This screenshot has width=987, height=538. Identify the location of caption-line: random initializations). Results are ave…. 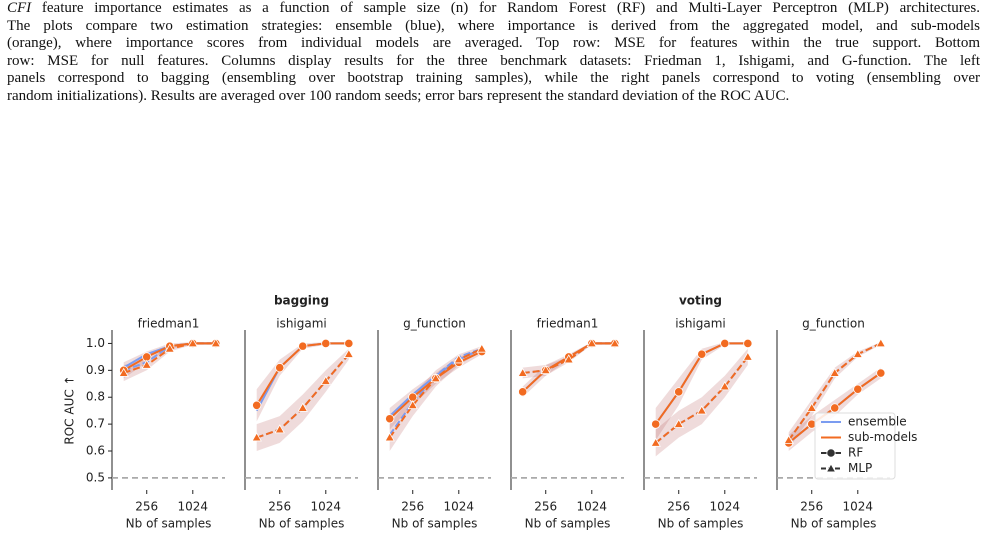
(398, 95).